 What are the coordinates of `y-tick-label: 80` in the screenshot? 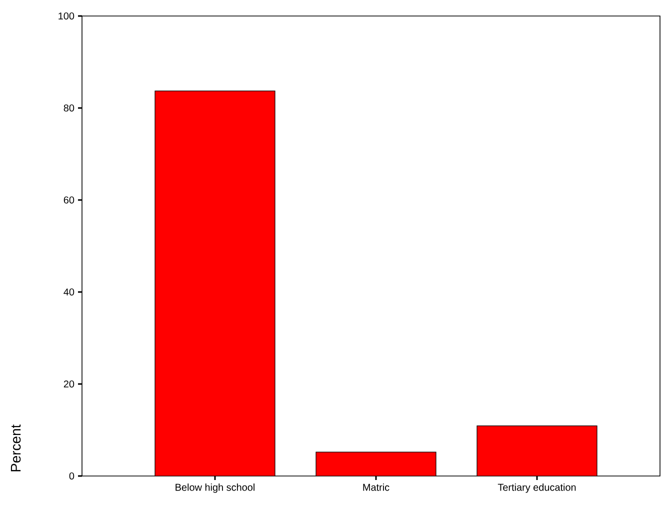 It's located at (69, 108).